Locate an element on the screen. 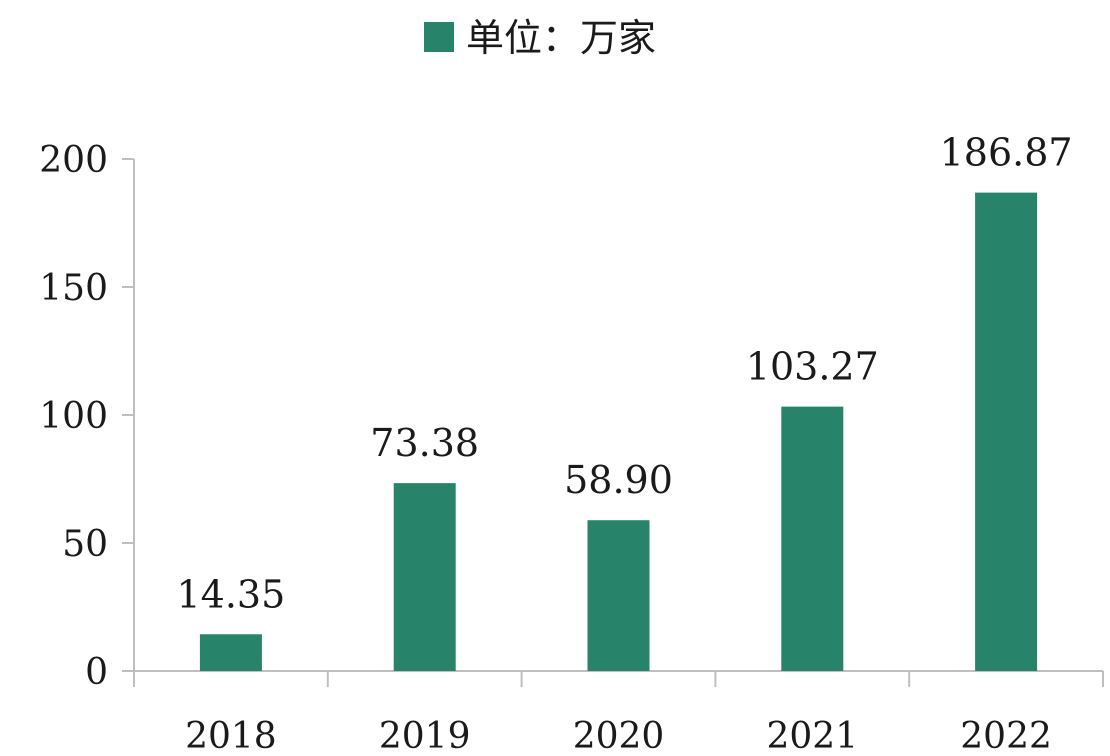 This screenshot has width=1110, height=756. data-label-2019: 73.38 is located at coordinates (424, 443).